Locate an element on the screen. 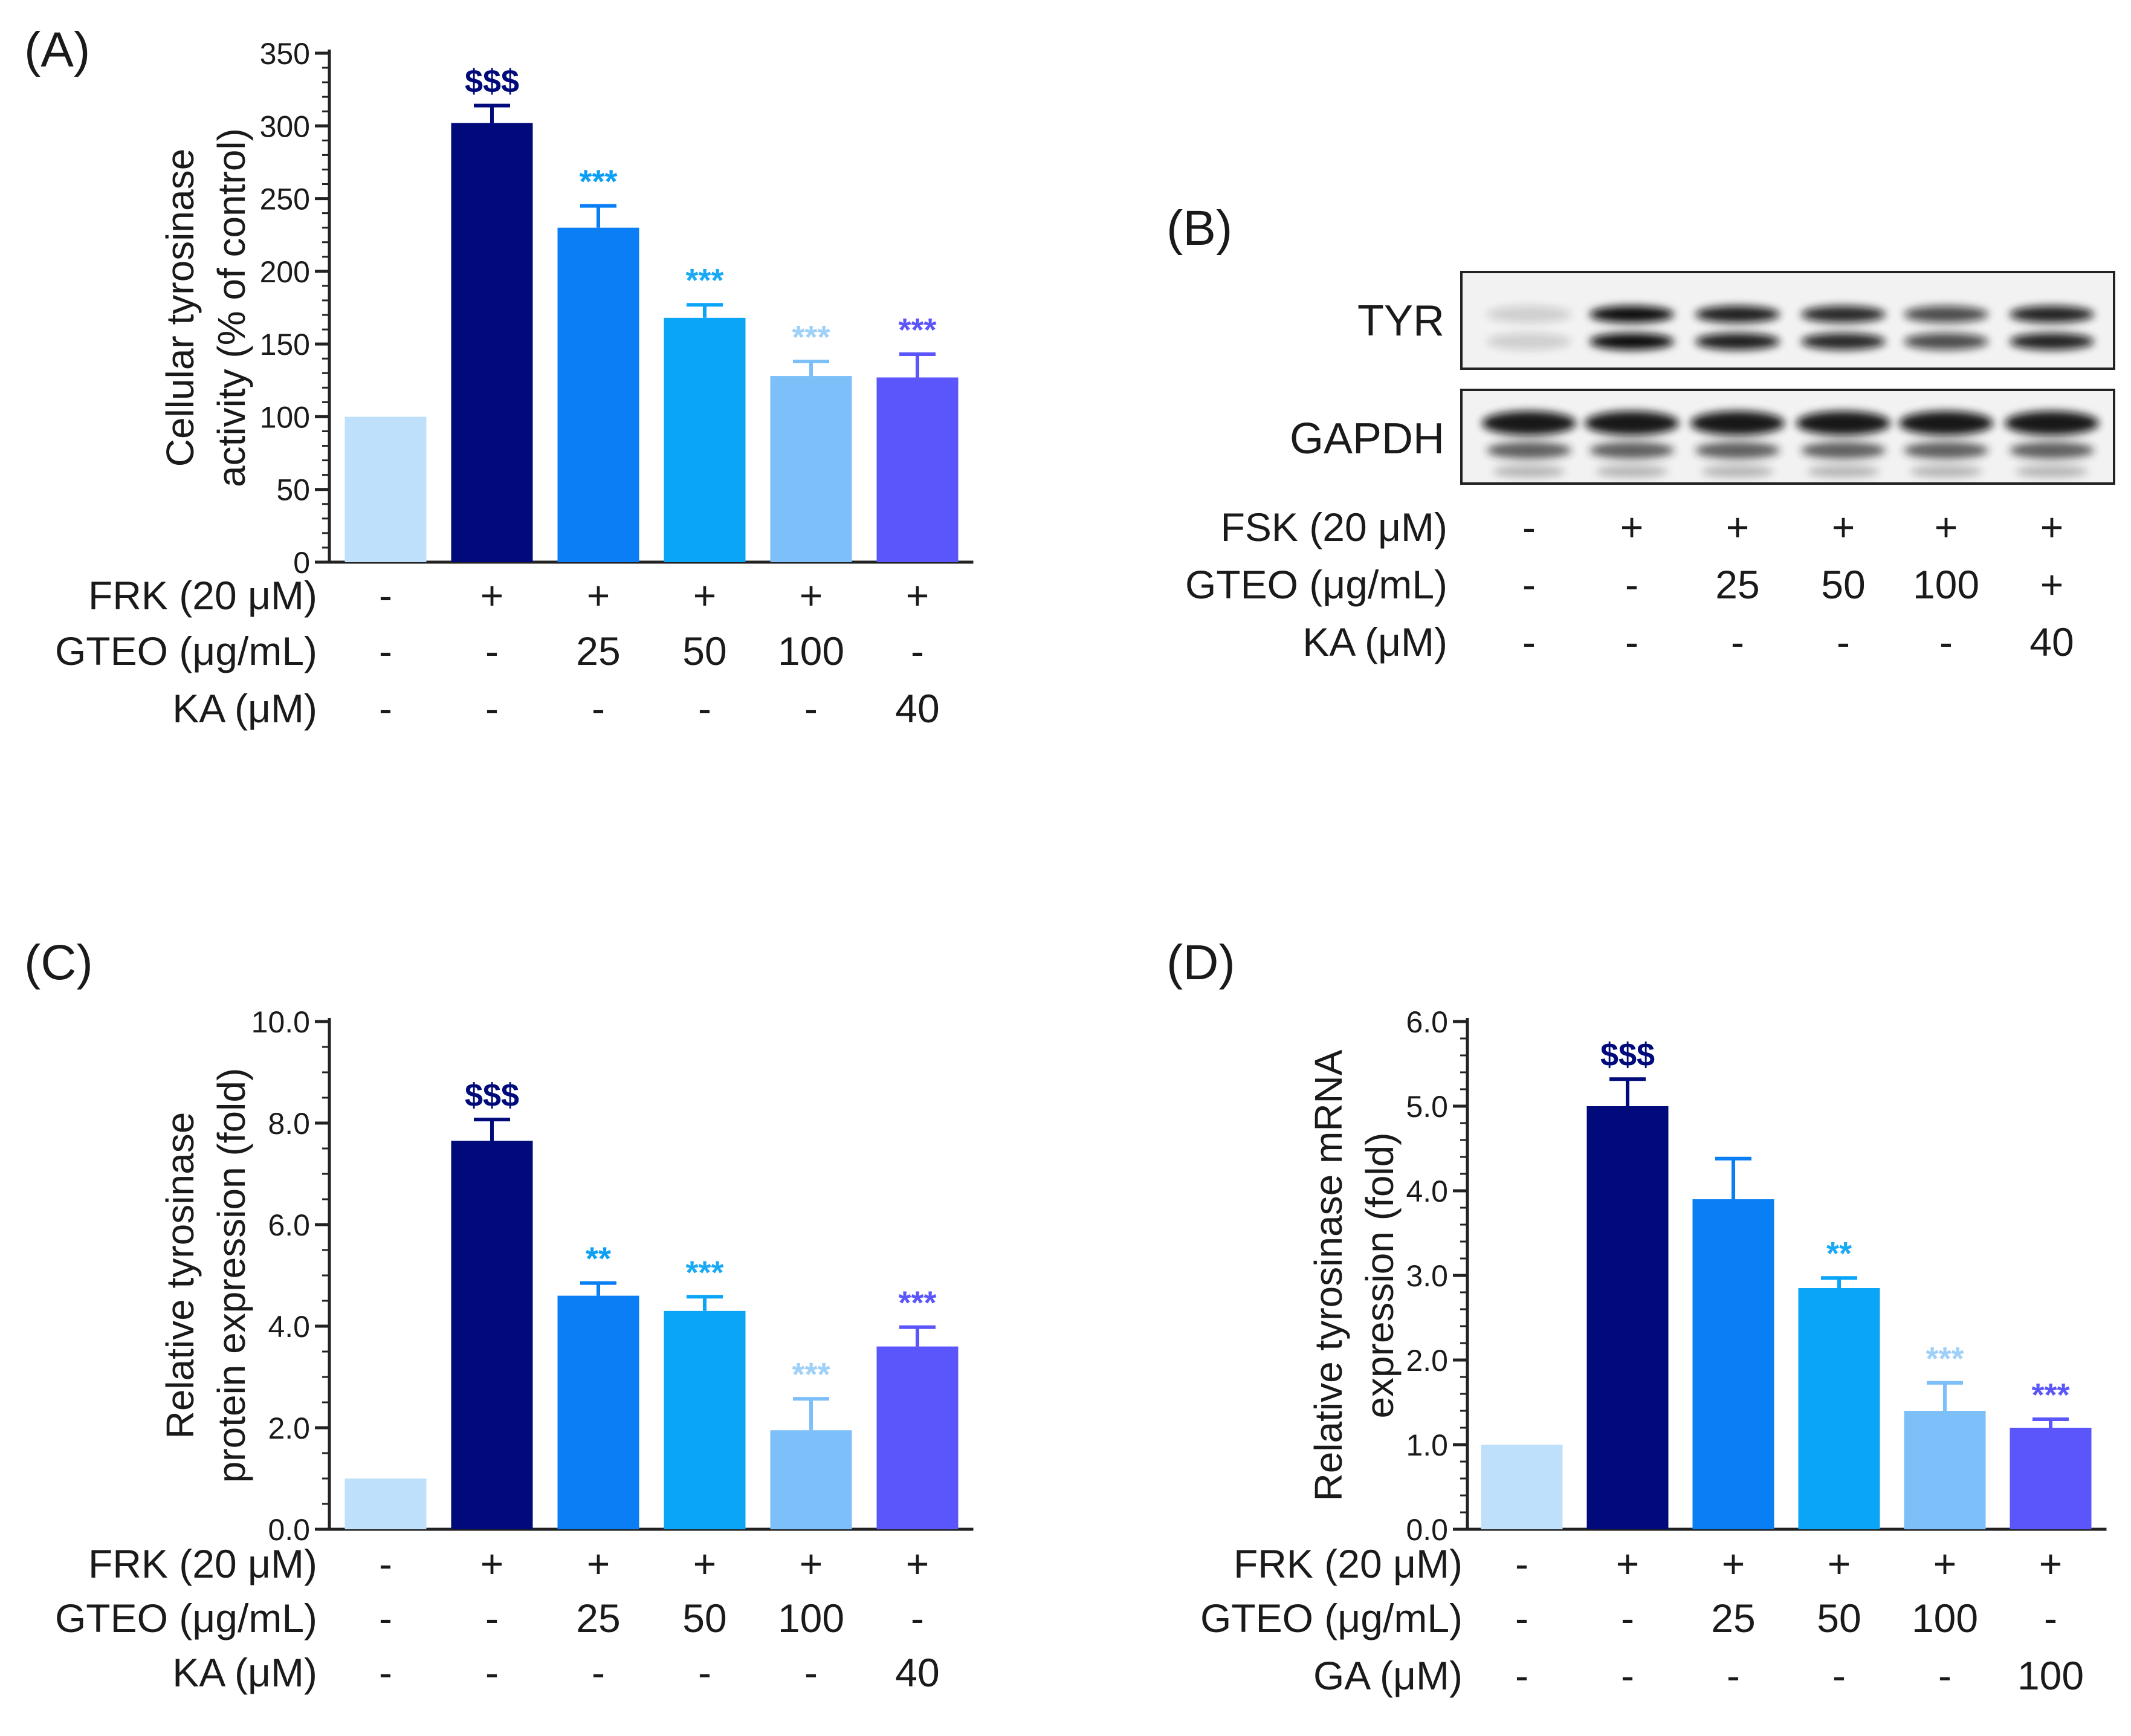 The image size is (2131, 1736). panel-a-treatment-label: FRK (20 μM) is located at coordinates (202, 595).